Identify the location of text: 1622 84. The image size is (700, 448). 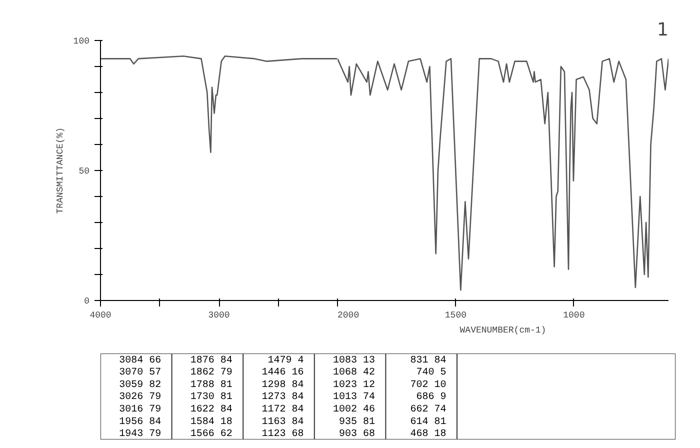
(211, 410).